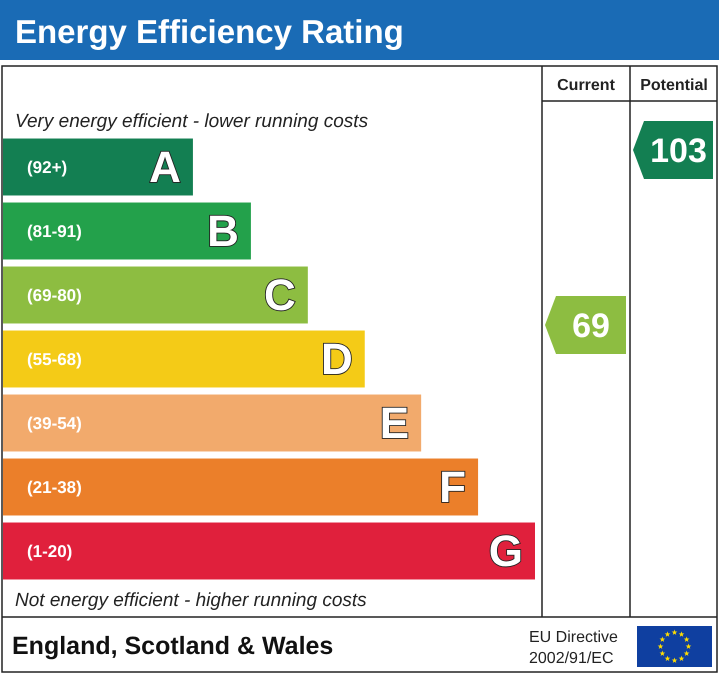 The image size is (719, 675). Describe the element at coordinates (336, 359) in the screenshot. I see `y-tick-label: D` at that location.